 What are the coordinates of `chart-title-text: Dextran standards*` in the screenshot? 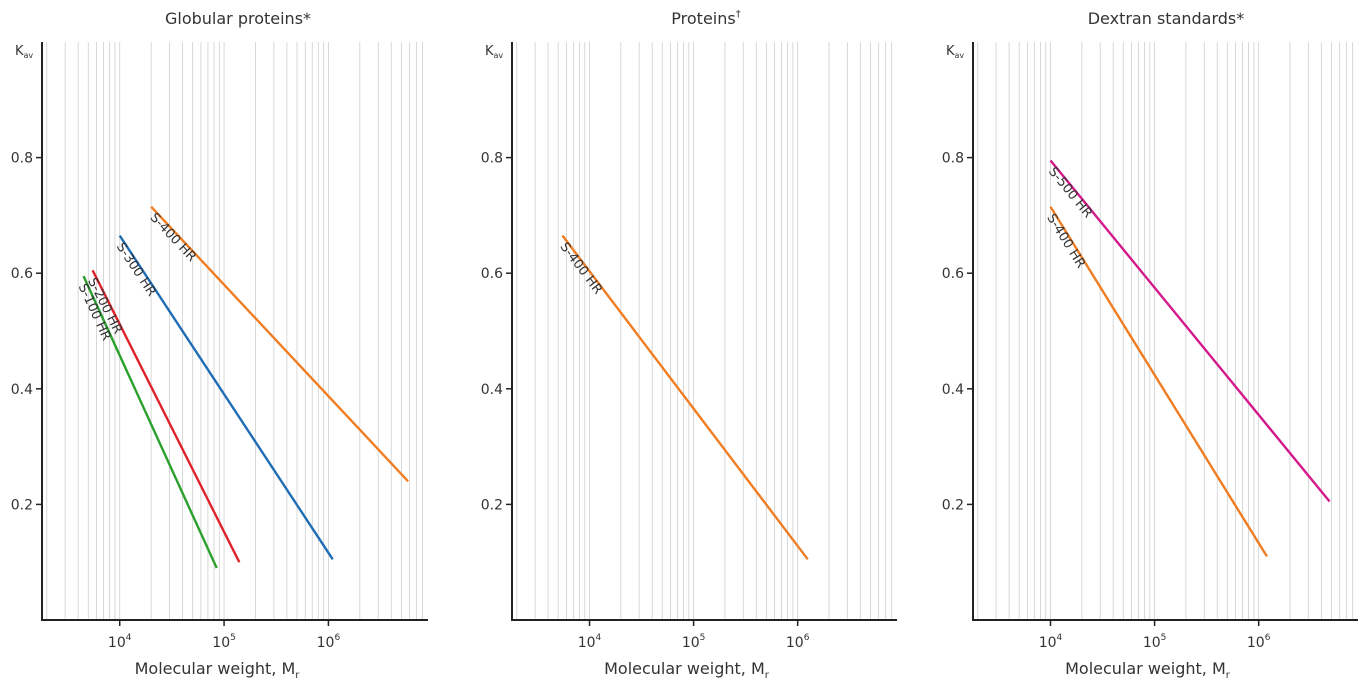 It's located at (1166, 18).